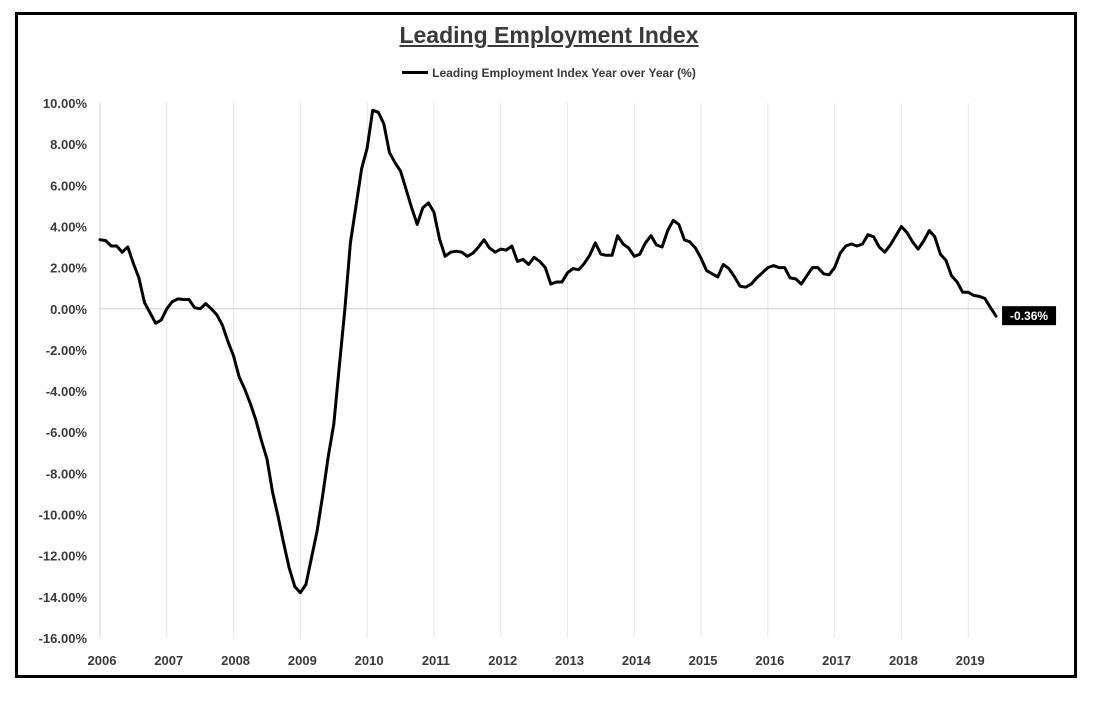  What do you see at coordinates (63, 597) in the screenshot?
I see `y-tick-label: -14.00%` at bounding box center [63, 597].